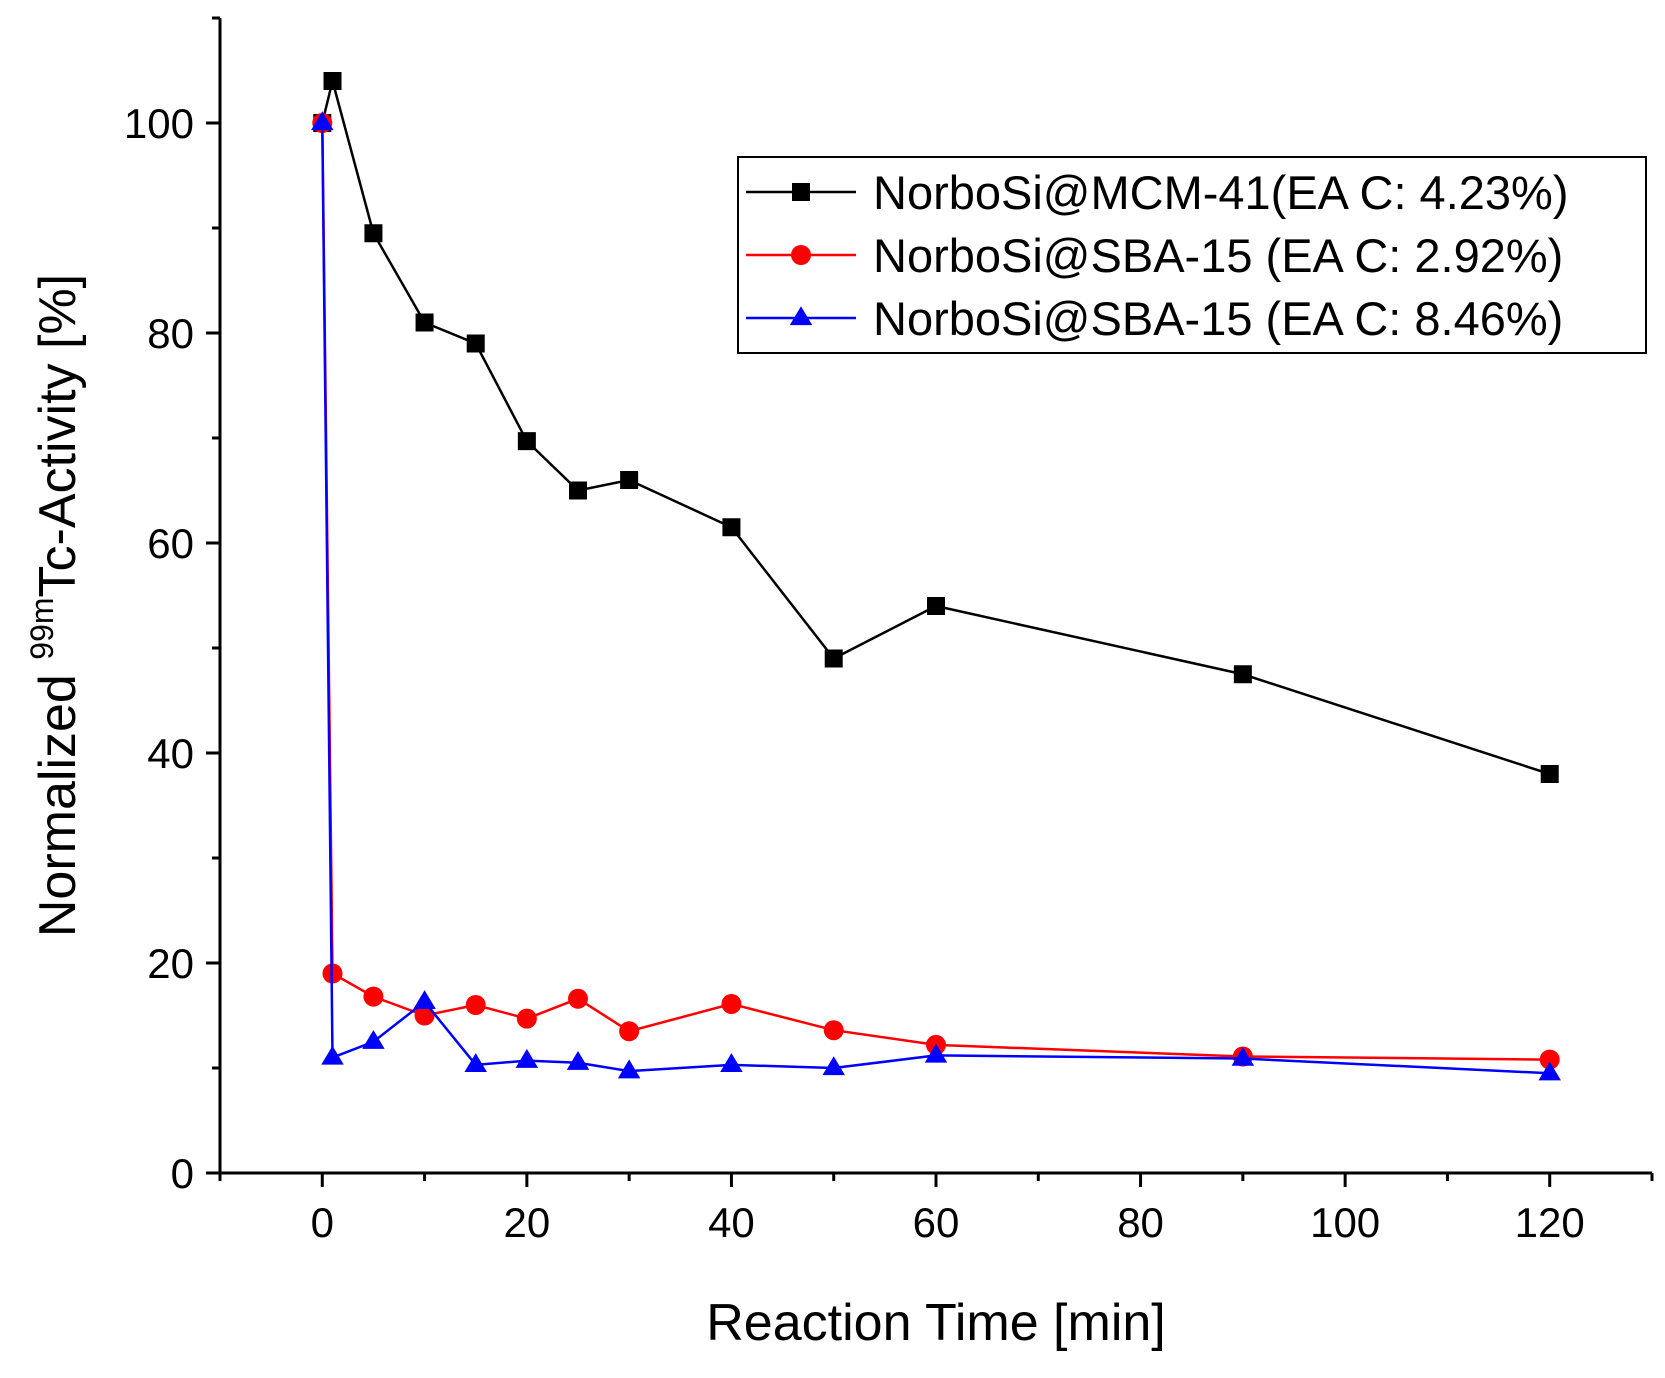 This screenshot has height=1378, width=1665. What do you see at coordinates (182, 1173) in the screenshot?
I see `y-tick-label: 0` at bounding box center [182, 1173].